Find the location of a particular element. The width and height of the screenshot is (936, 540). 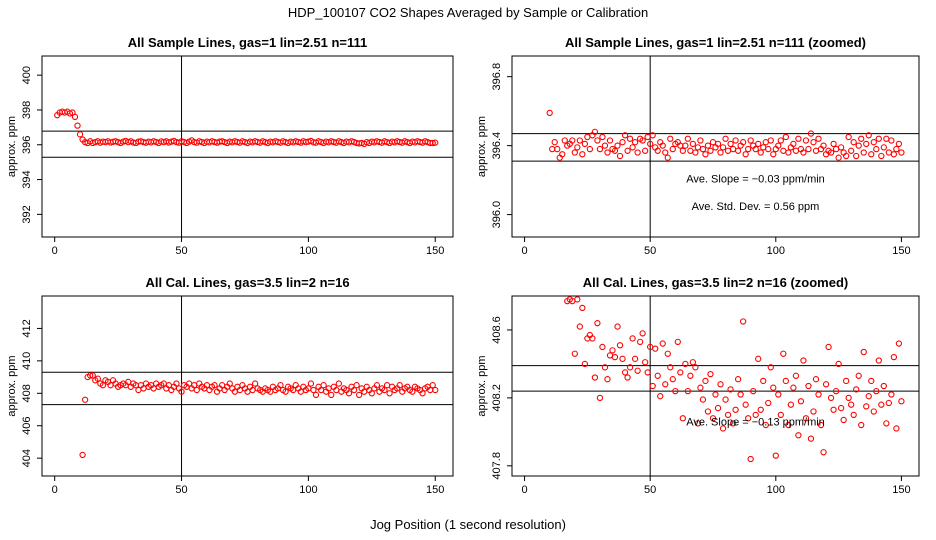

y-tick-label: 410 is located at coordinates (27, 361).